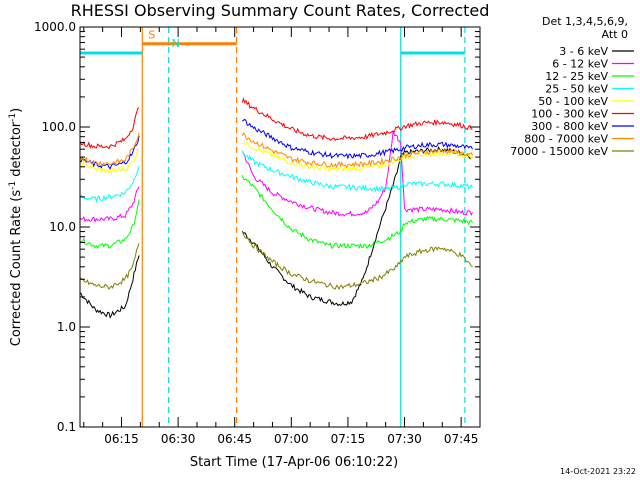 The height and width of the screenshot is (480, 640). What do you see at coordinates (55, 27) in the screenshot?
I see `y-tick-label: 1000.0` at bounding box center [55, 27].